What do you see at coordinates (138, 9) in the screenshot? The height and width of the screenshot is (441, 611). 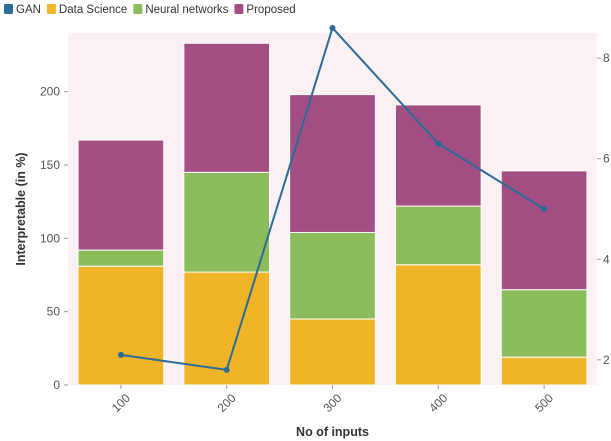 I see `legend-swatch-neural-networks` at bounding box center [138, 9].